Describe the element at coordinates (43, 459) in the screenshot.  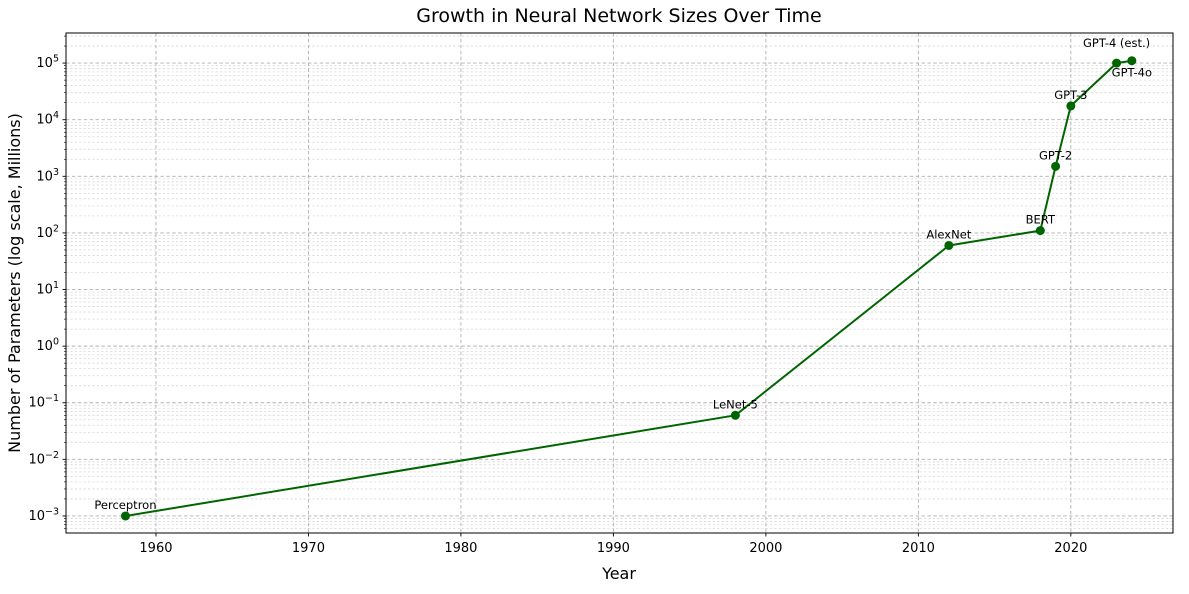
I see `y-tick-label: 10⁻²` at that location.